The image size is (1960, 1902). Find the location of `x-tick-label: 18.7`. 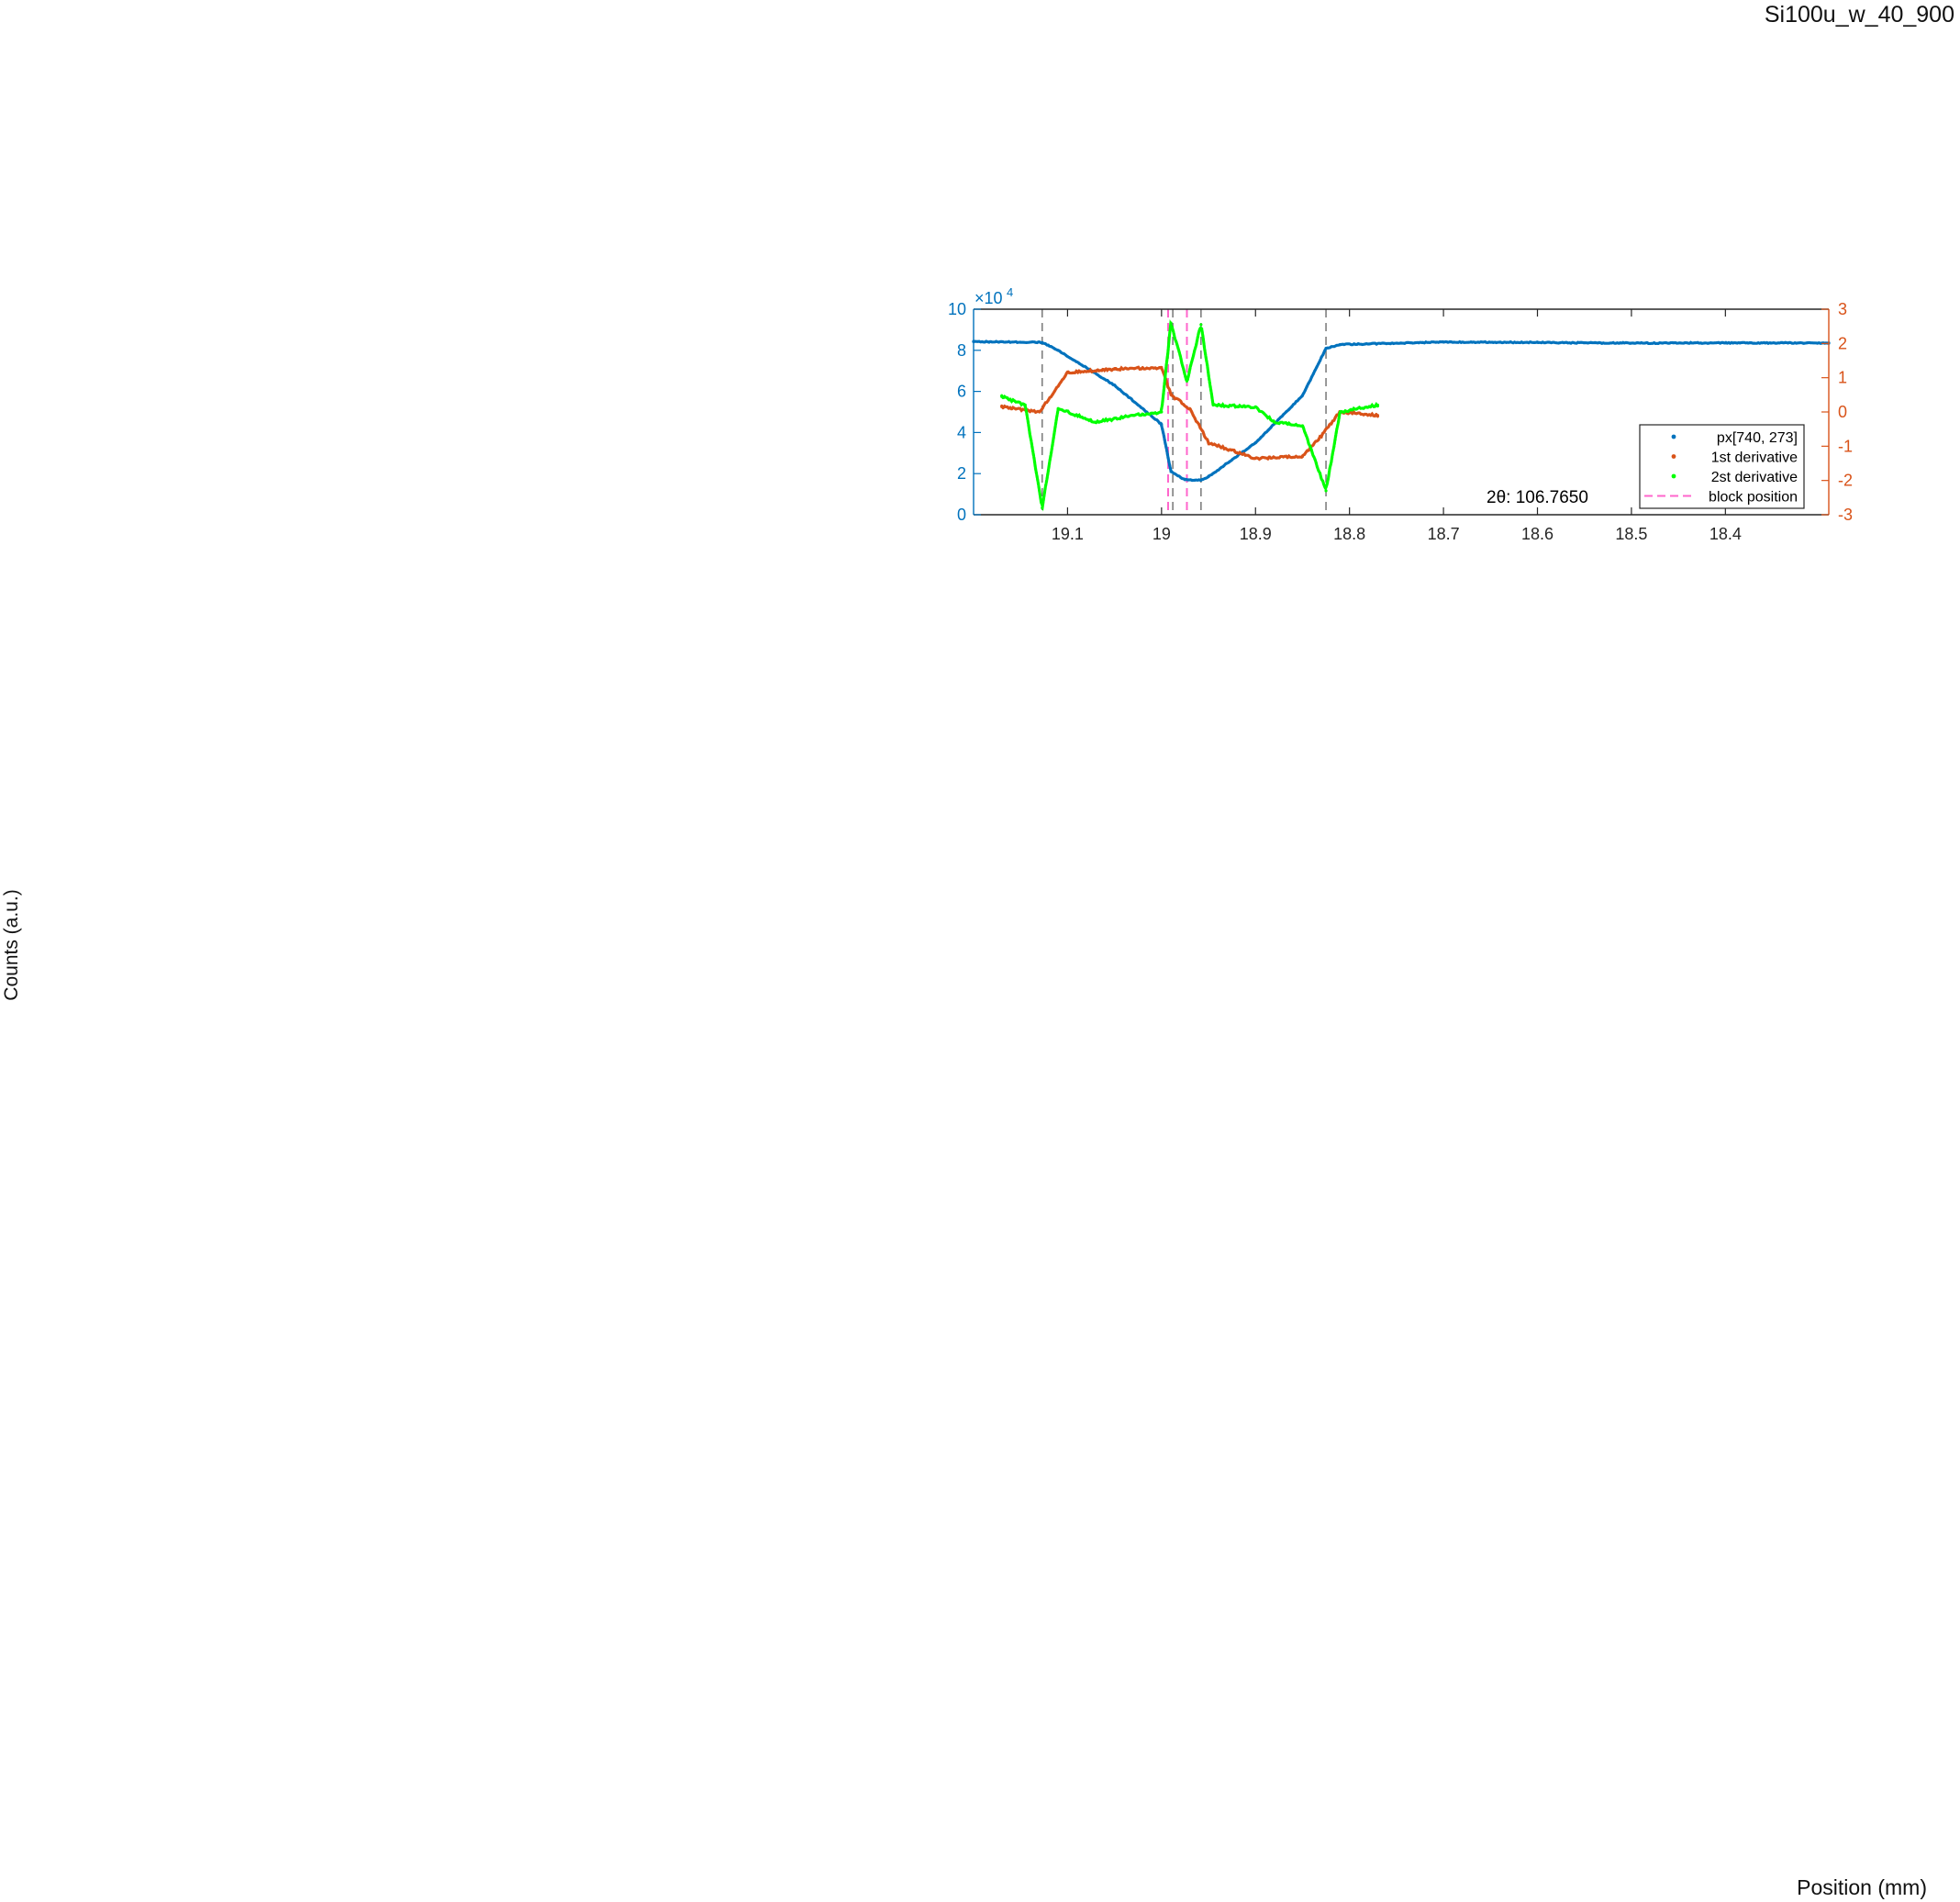

x-tick-label: 18.7 is located at coordinates (1444, 534).